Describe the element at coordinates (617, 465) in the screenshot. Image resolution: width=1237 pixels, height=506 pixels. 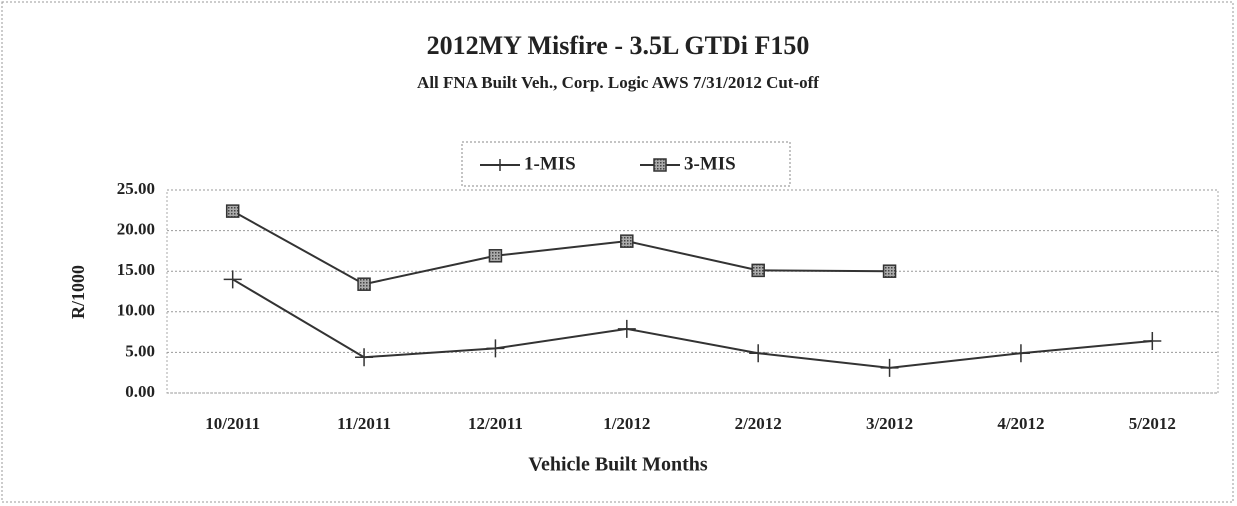
I see `x-axis-label: Vehicle Built Months` at that location.